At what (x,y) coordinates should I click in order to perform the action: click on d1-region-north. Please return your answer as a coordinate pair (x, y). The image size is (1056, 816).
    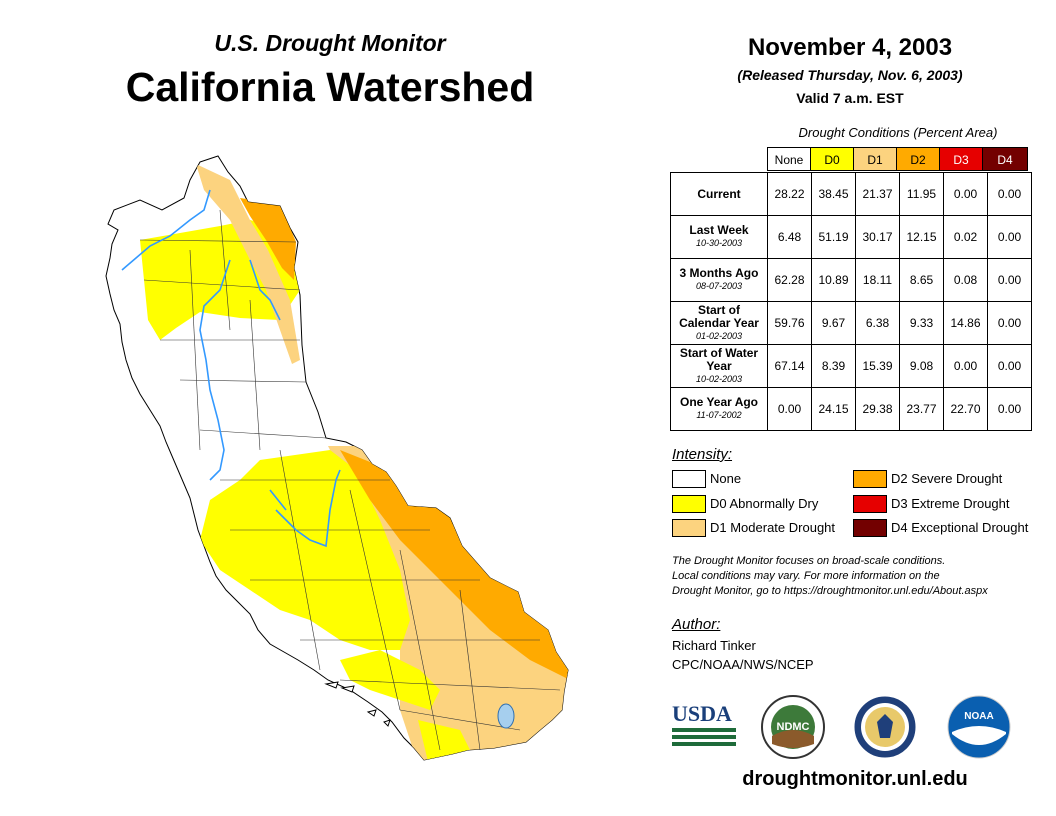
    Looking at the image, I should click on (248, 264).